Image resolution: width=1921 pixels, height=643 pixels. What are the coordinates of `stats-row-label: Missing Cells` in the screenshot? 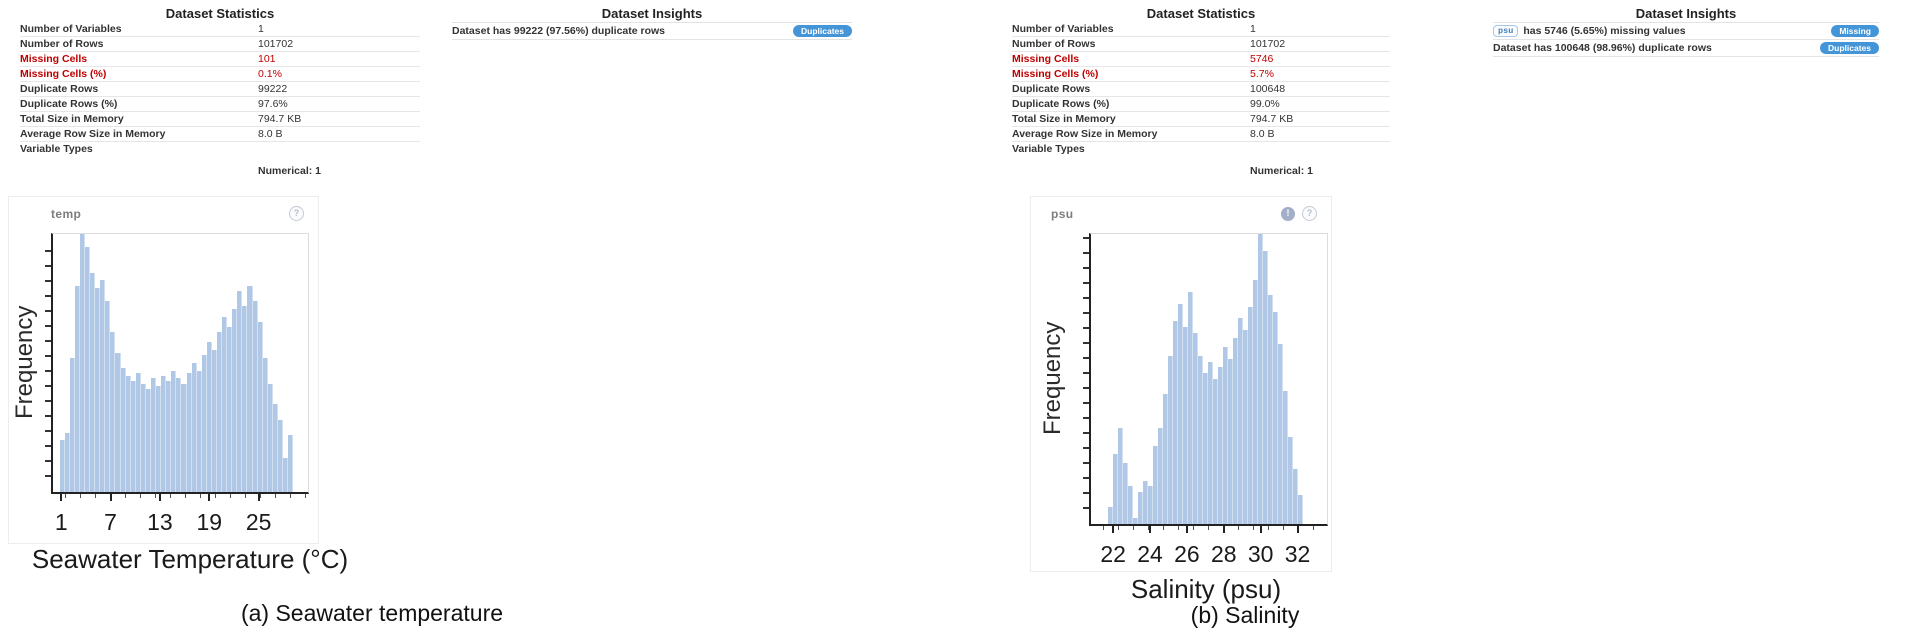 It's located at (1046, 59).